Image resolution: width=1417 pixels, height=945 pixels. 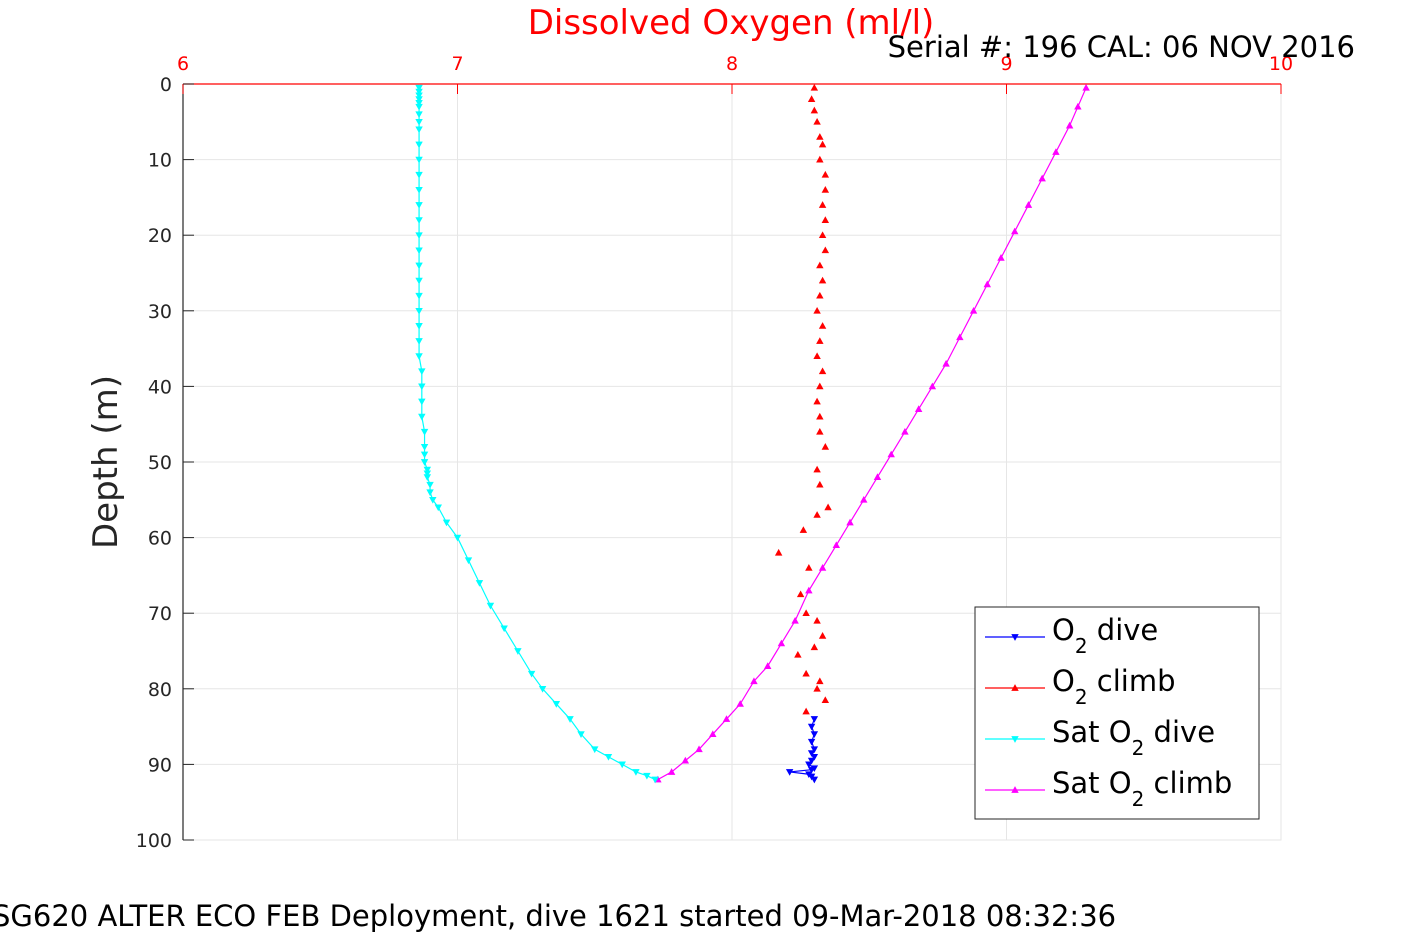 What do you see at coordinates (735, 73) in the screenshot?
I see `x-axis-ticks: 6 7 8 9 10` at bounding box center [735, 73].